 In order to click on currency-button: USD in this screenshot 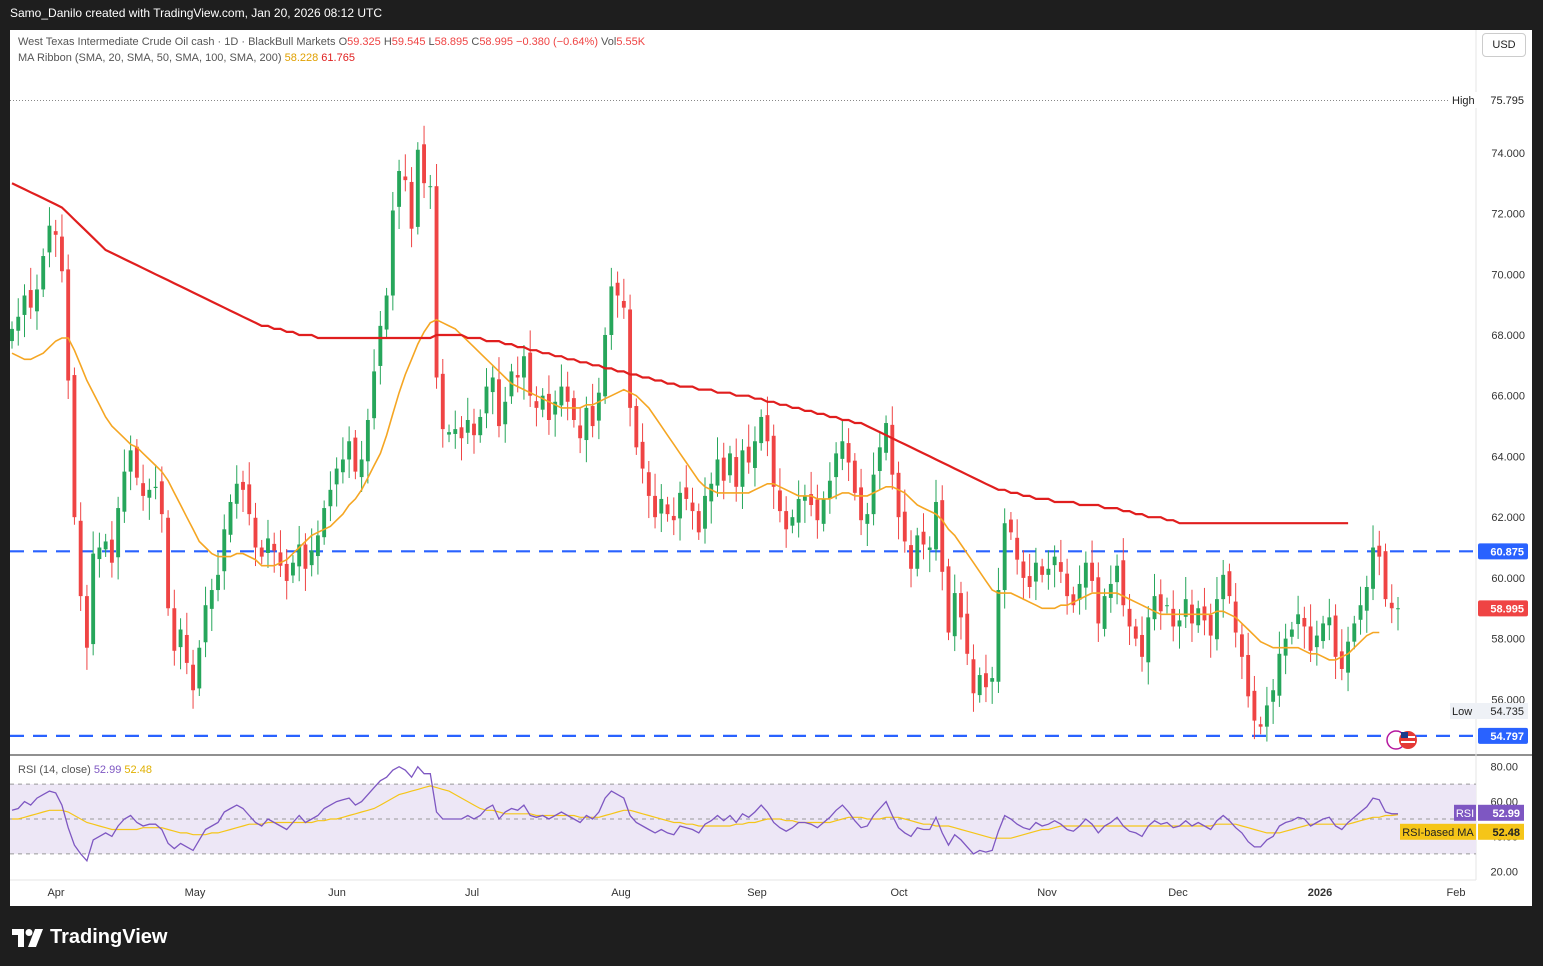, I will do `click(1504, 45)`.